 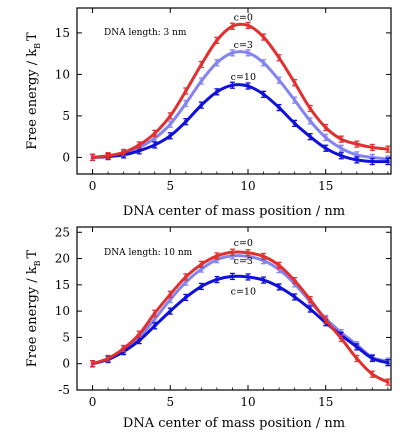 I want to click on series-c=10, so click(x=240, y=123).